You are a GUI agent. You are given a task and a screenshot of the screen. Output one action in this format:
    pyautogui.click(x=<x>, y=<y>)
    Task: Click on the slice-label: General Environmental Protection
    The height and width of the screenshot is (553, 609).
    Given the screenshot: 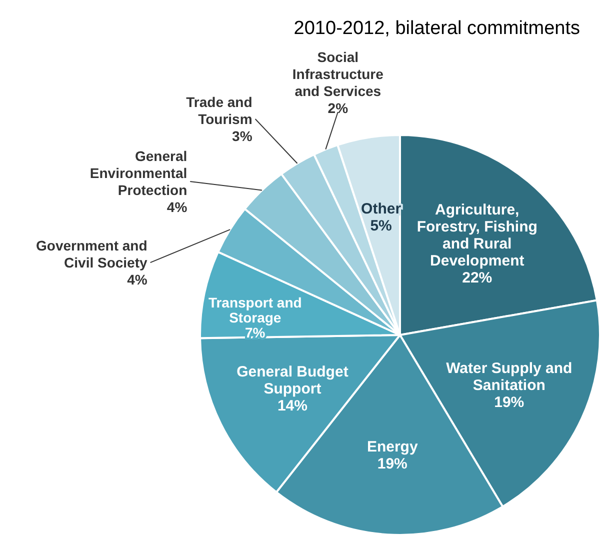 What is the action you would take?
    pyautogui.click(x=139, y=173)
    